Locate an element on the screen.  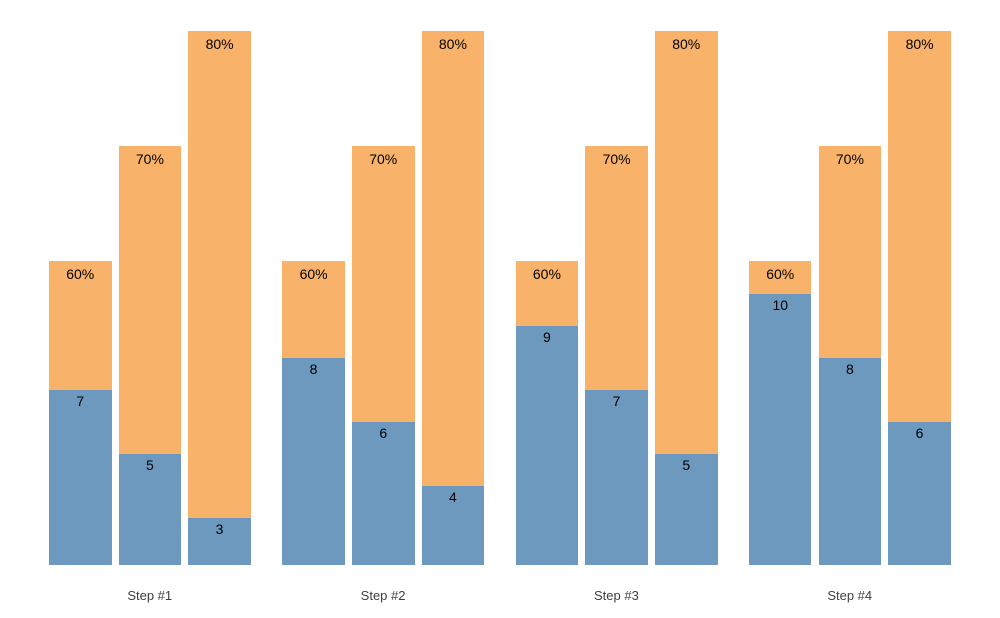
category-label: Step #1 is located at coordinates (150, 595).